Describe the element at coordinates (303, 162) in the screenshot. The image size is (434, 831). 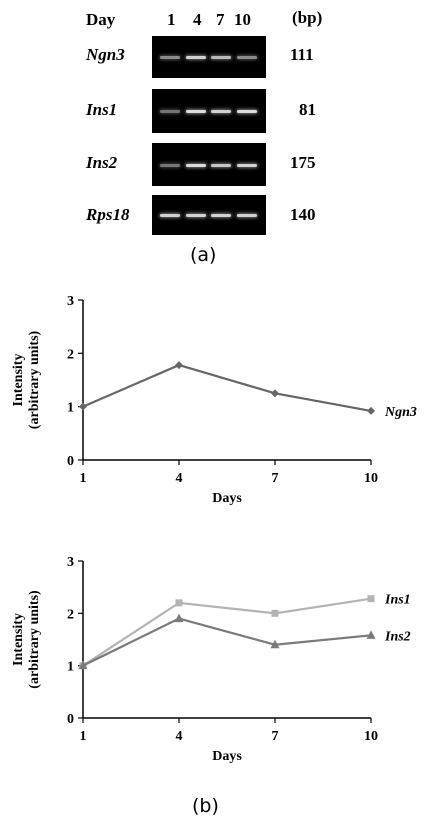
I see `bp-value-ins2: 175` at that location.